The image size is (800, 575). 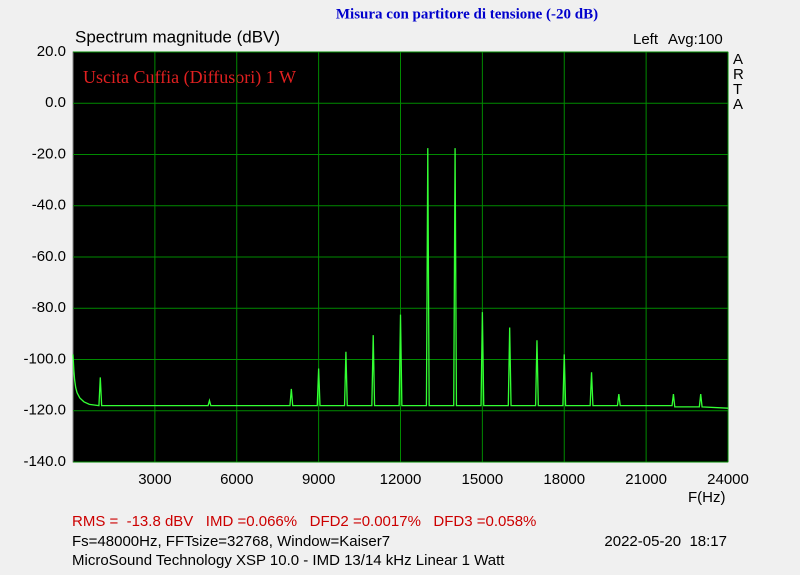 What do you see at coordinates (236, 479) in the screenshot?
I see `x-tick-label: 6000` at bounding box center [236, 479].